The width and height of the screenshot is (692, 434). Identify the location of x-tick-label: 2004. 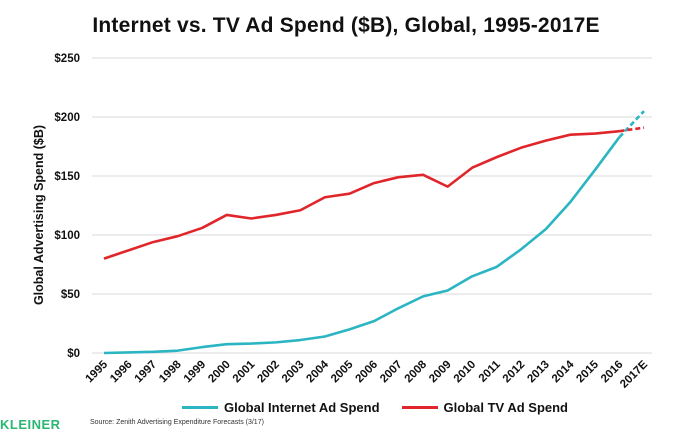
(317, 371).